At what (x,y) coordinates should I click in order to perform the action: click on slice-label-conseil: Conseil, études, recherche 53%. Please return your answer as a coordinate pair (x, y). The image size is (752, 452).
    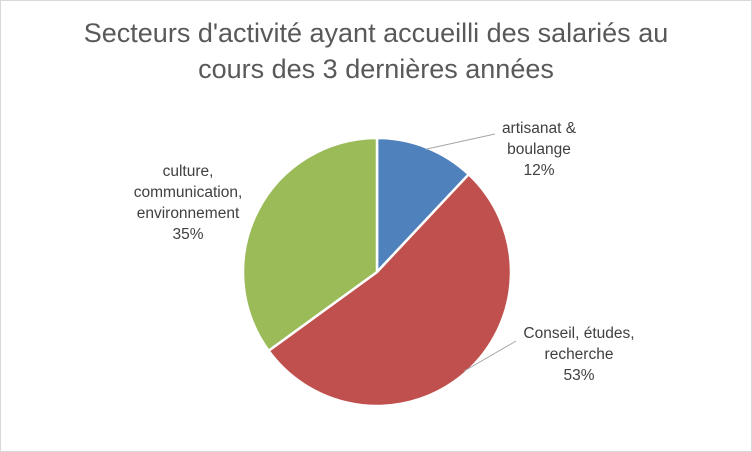
    Looking at the image, I should click on (579, 354).